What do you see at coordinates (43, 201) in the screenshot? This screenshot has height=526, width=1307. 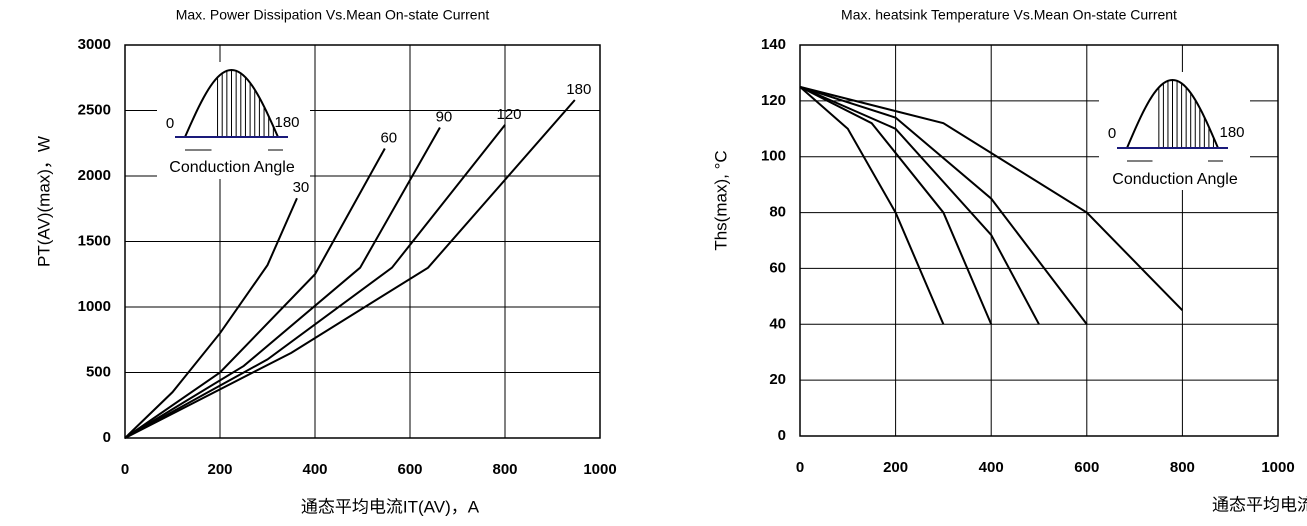 I see `y-axis-title: PT(AV)(max)，W` at bounding box center [43, 201].